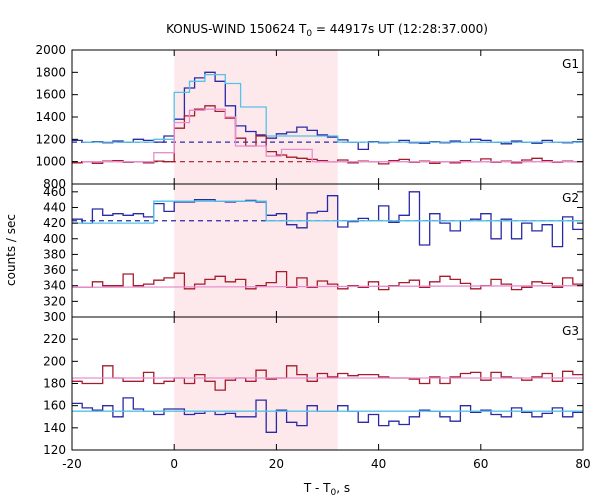  What do you see at coordinates (327, 399) in the screenshot?
I see `panel-G3-series` at bounding box center [327, 399].